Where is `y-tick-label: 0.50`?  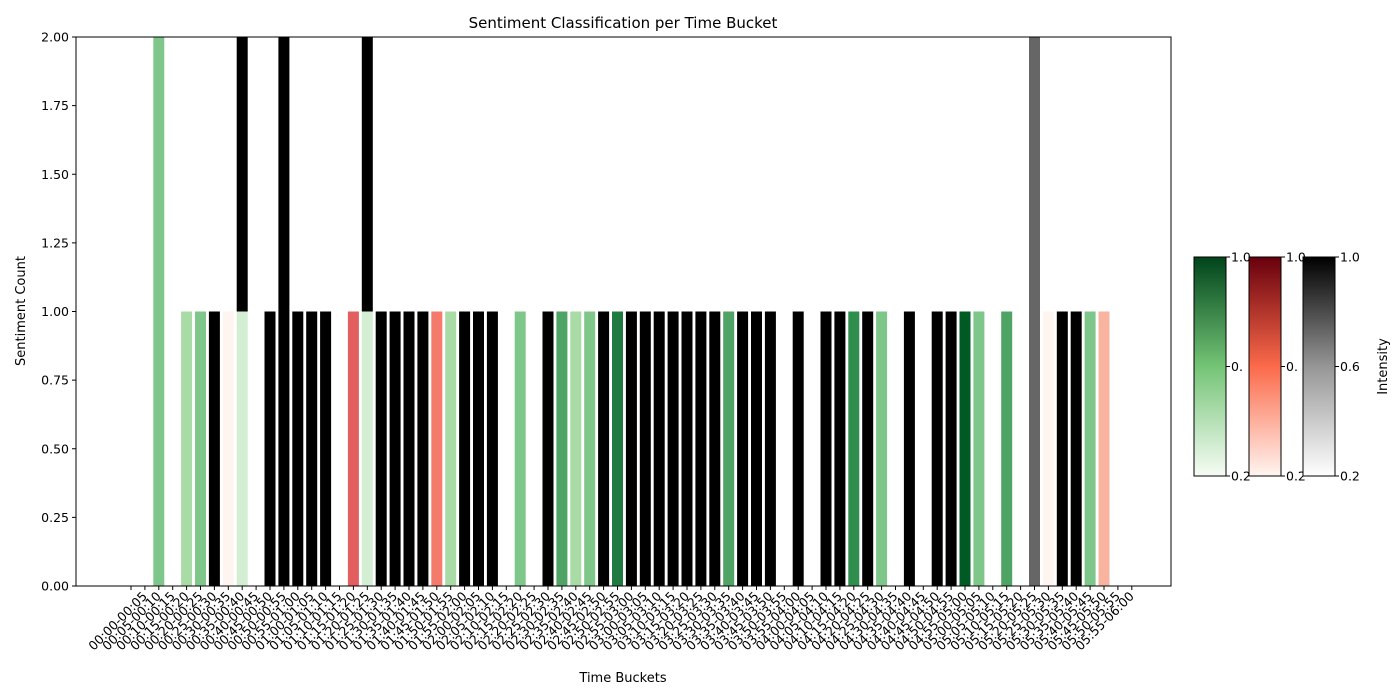 y-tick-label: 0.50 is located at coordinates (55, 448).